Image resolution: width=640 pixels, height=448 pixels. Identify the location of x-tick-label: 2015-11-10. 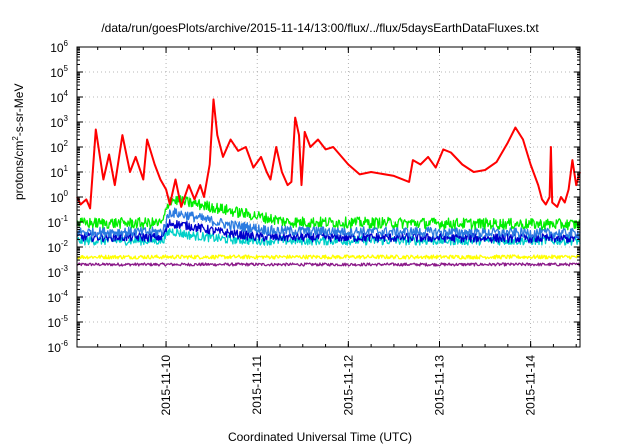
(166, 385).